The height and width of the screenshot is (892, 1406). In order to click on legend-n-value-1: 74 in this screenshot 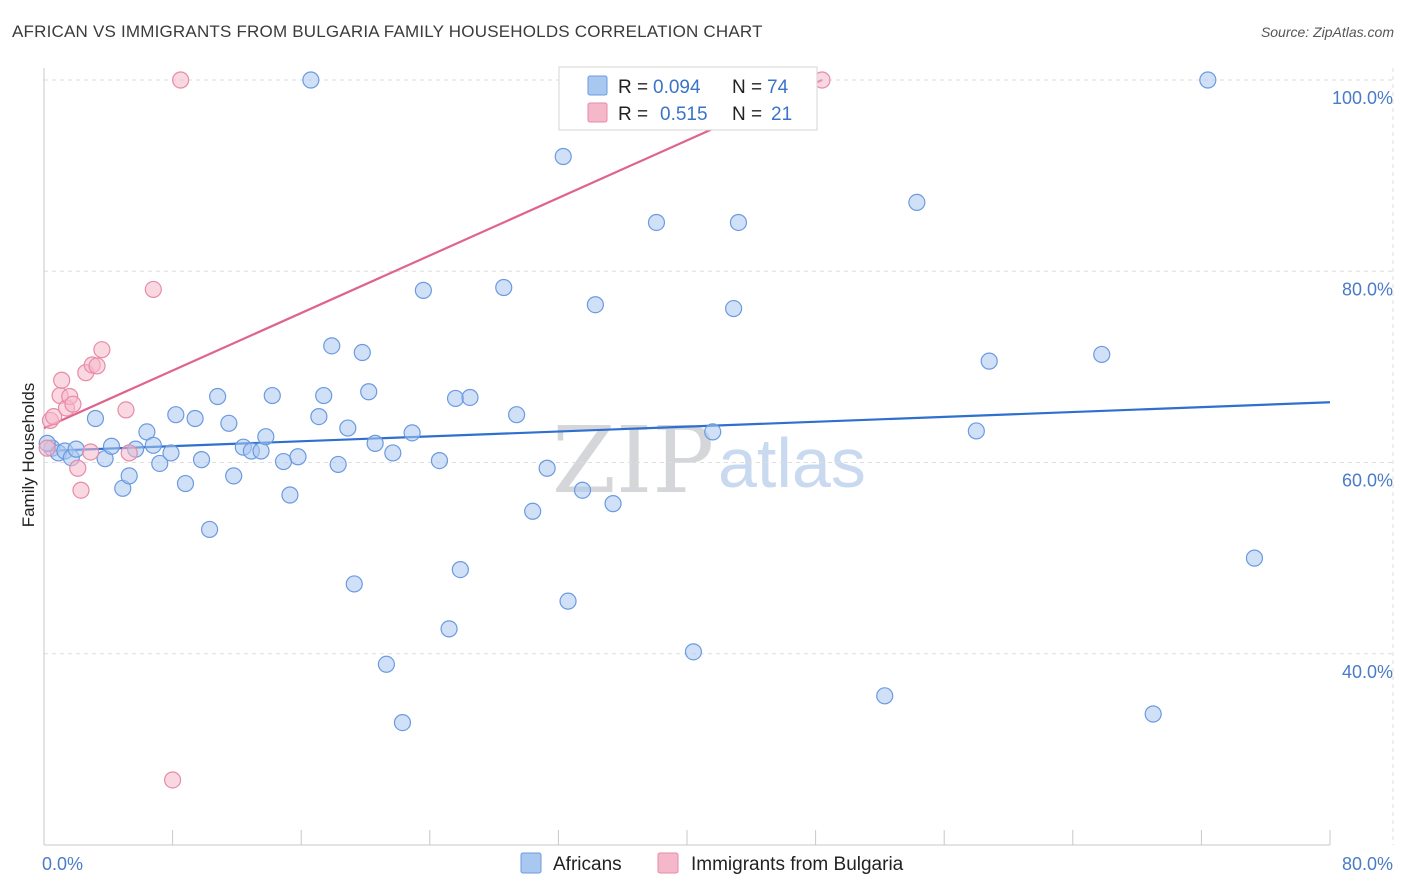, I will do `click(778, 87)`.